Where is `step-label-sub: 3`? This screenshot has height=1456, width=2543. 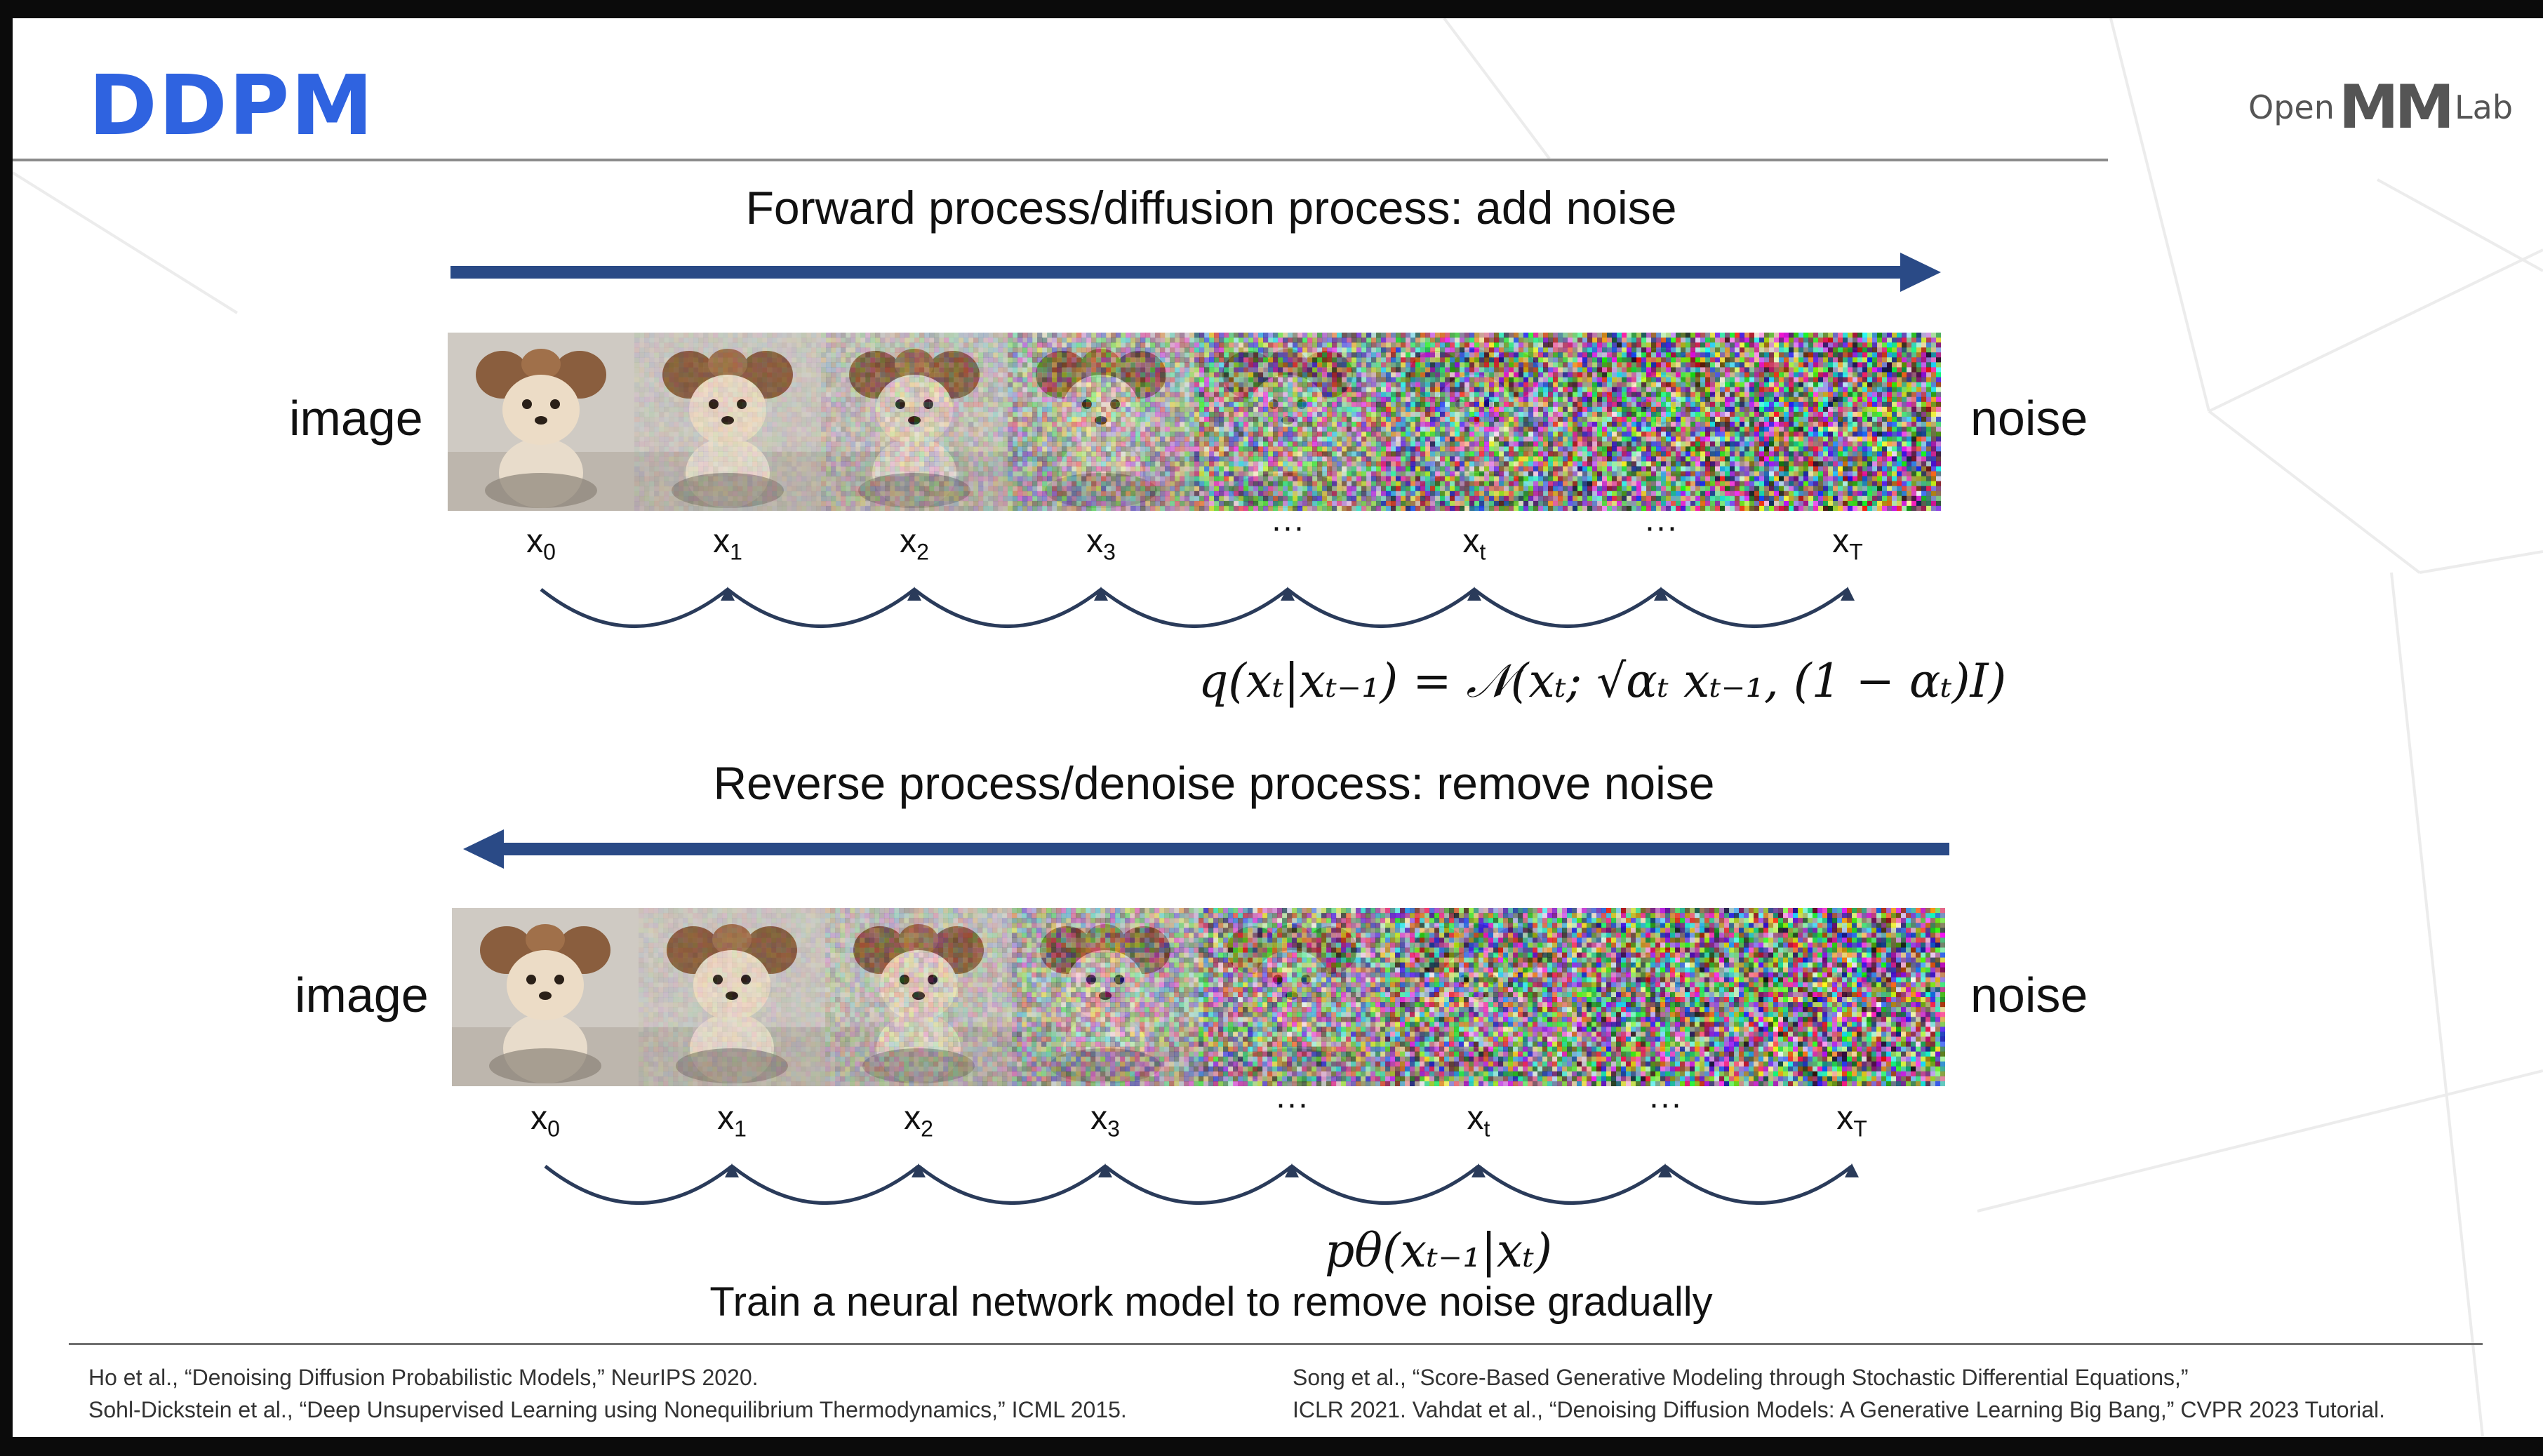 step-label-sub: 3 is located at coordinates (1109, 552).